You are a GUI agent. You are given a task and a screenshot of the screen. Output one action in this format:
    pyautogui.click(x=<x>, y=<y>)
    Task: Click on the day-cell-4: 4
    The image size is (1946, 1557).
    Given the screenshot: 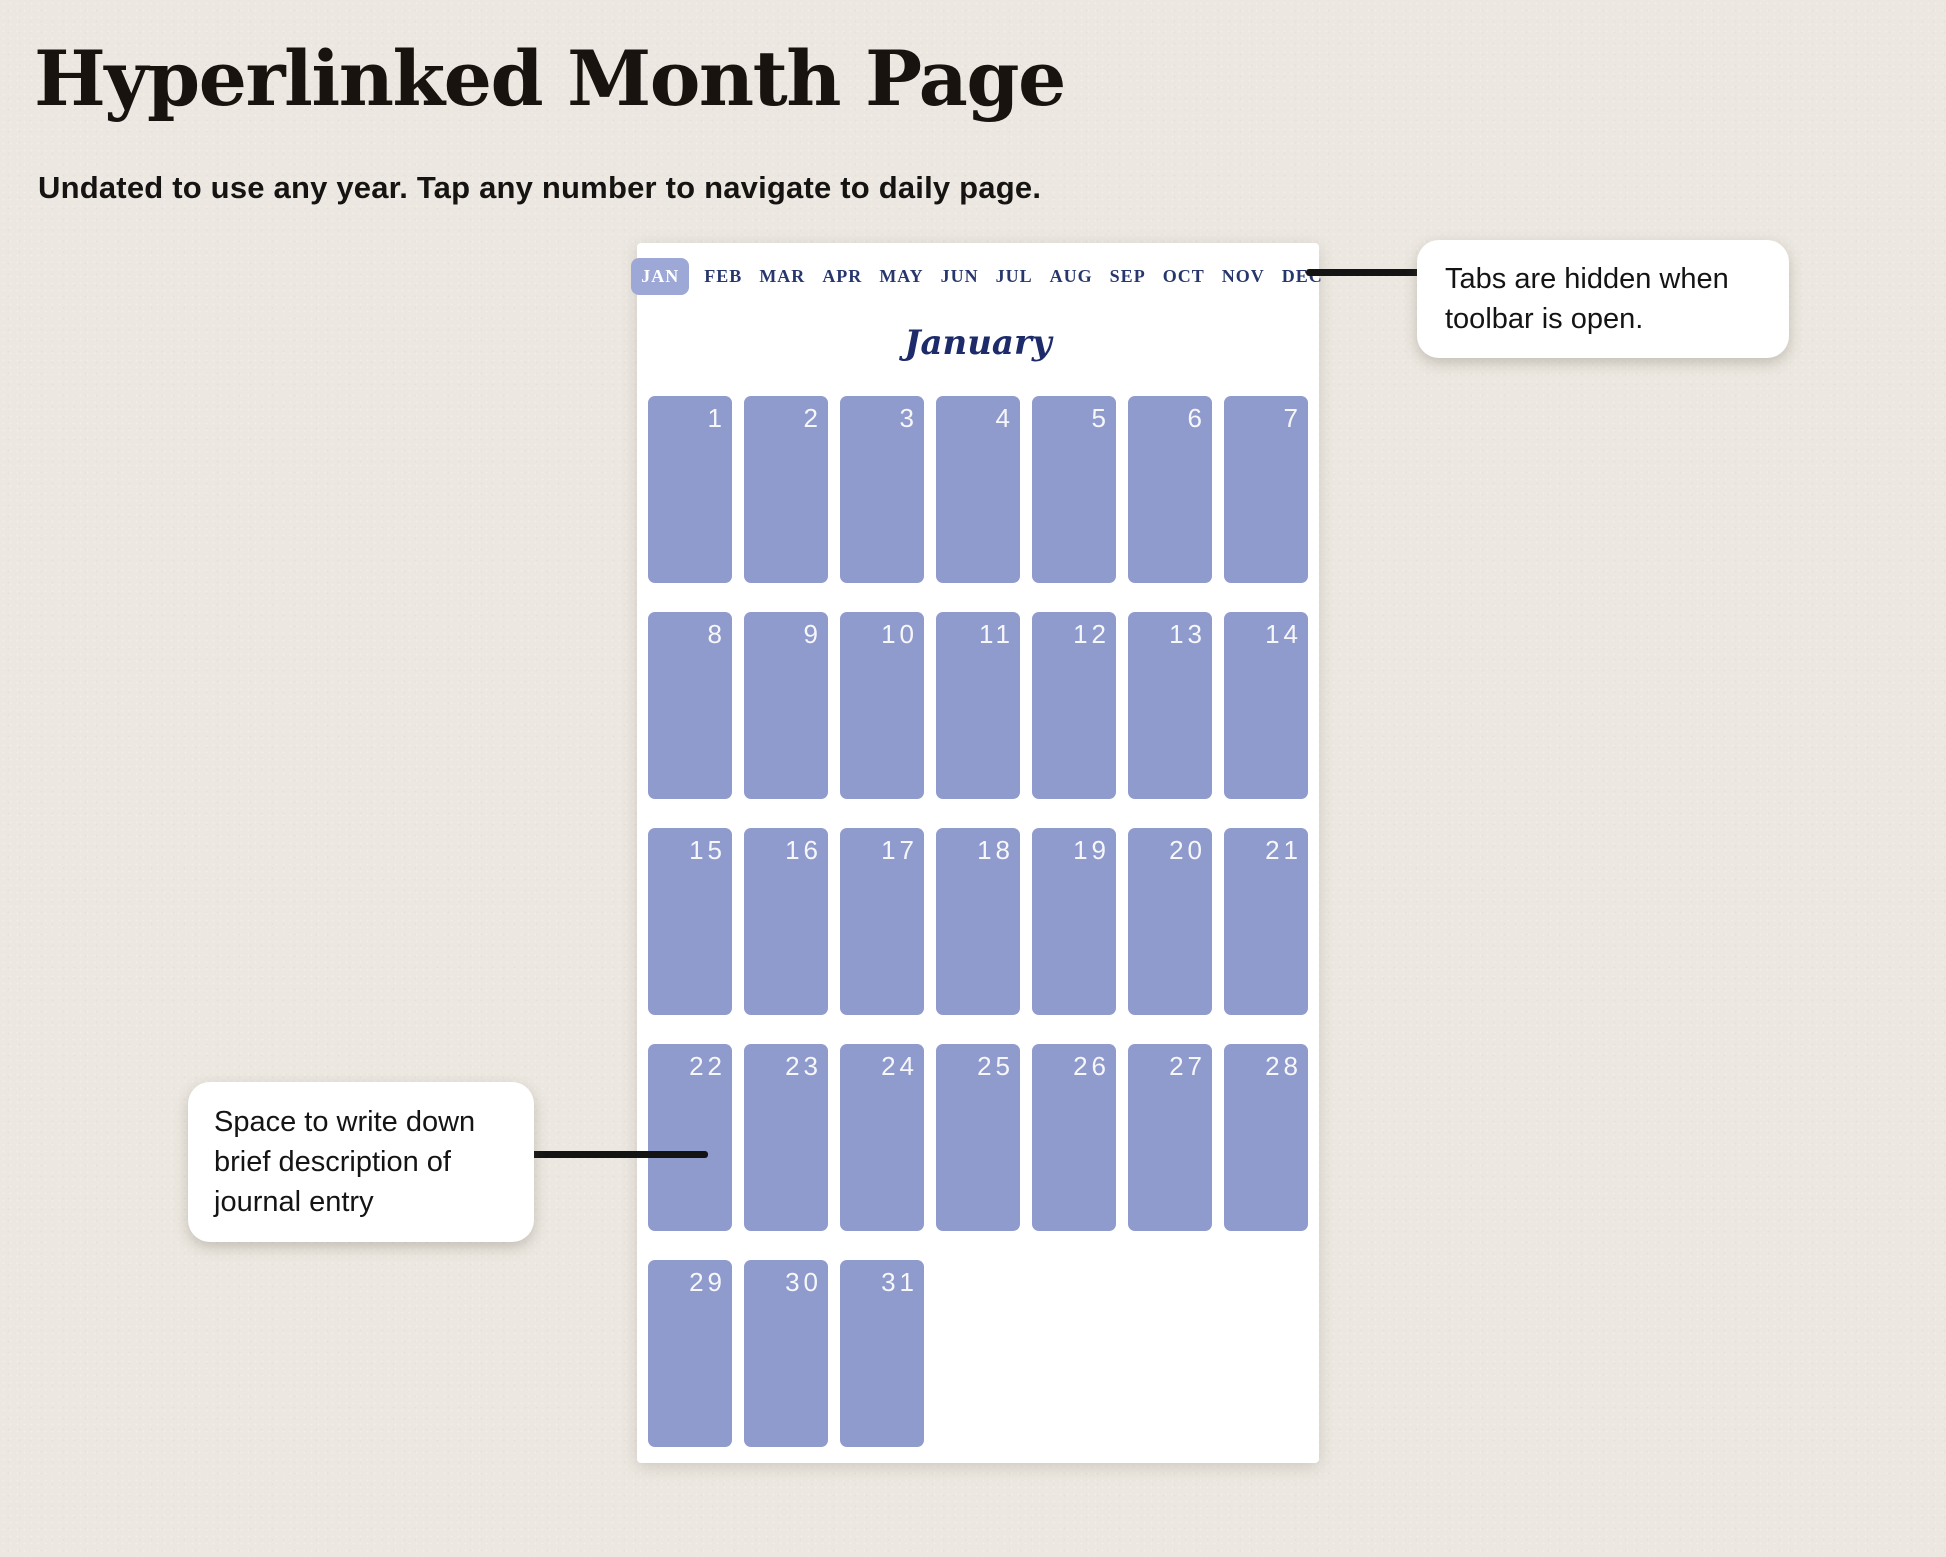 What is the action you would take?
    pyautogui.click(x=978, y=489)
    